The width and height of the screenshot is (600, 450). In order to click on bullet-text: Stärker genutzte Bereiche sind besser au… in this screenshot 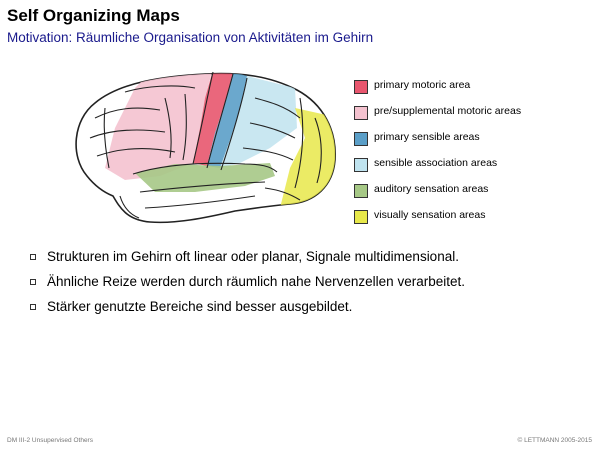, I will do `click(200, 306)`.